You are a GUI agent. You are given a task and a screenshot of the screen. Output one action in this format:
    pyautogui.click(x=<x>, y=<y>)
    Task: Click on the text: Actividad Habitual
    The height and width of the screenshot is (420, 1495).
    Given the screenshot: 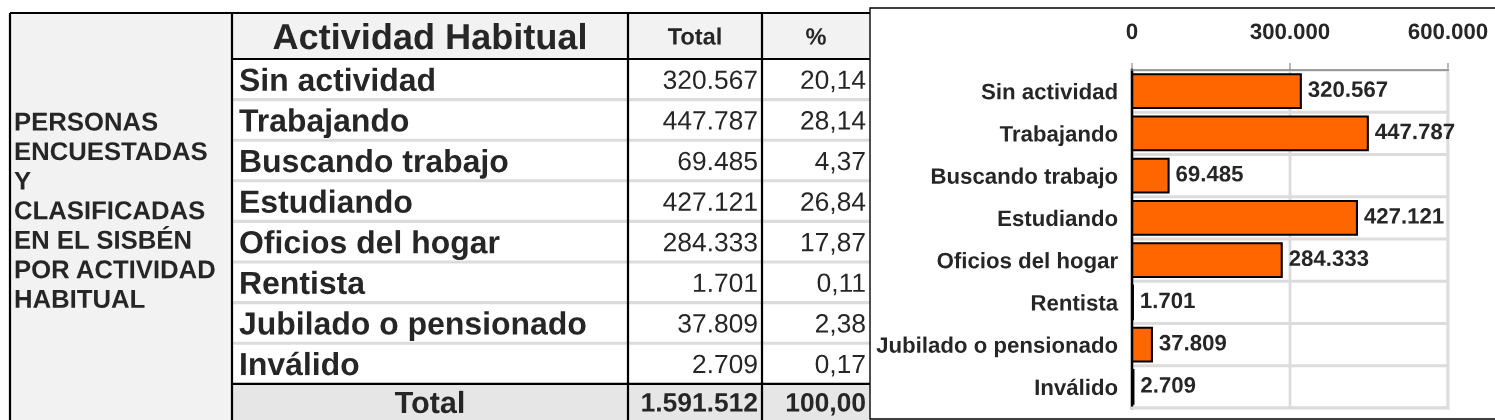 What is the action you would take?
    pyautogui.click(x=429, y=36)
    